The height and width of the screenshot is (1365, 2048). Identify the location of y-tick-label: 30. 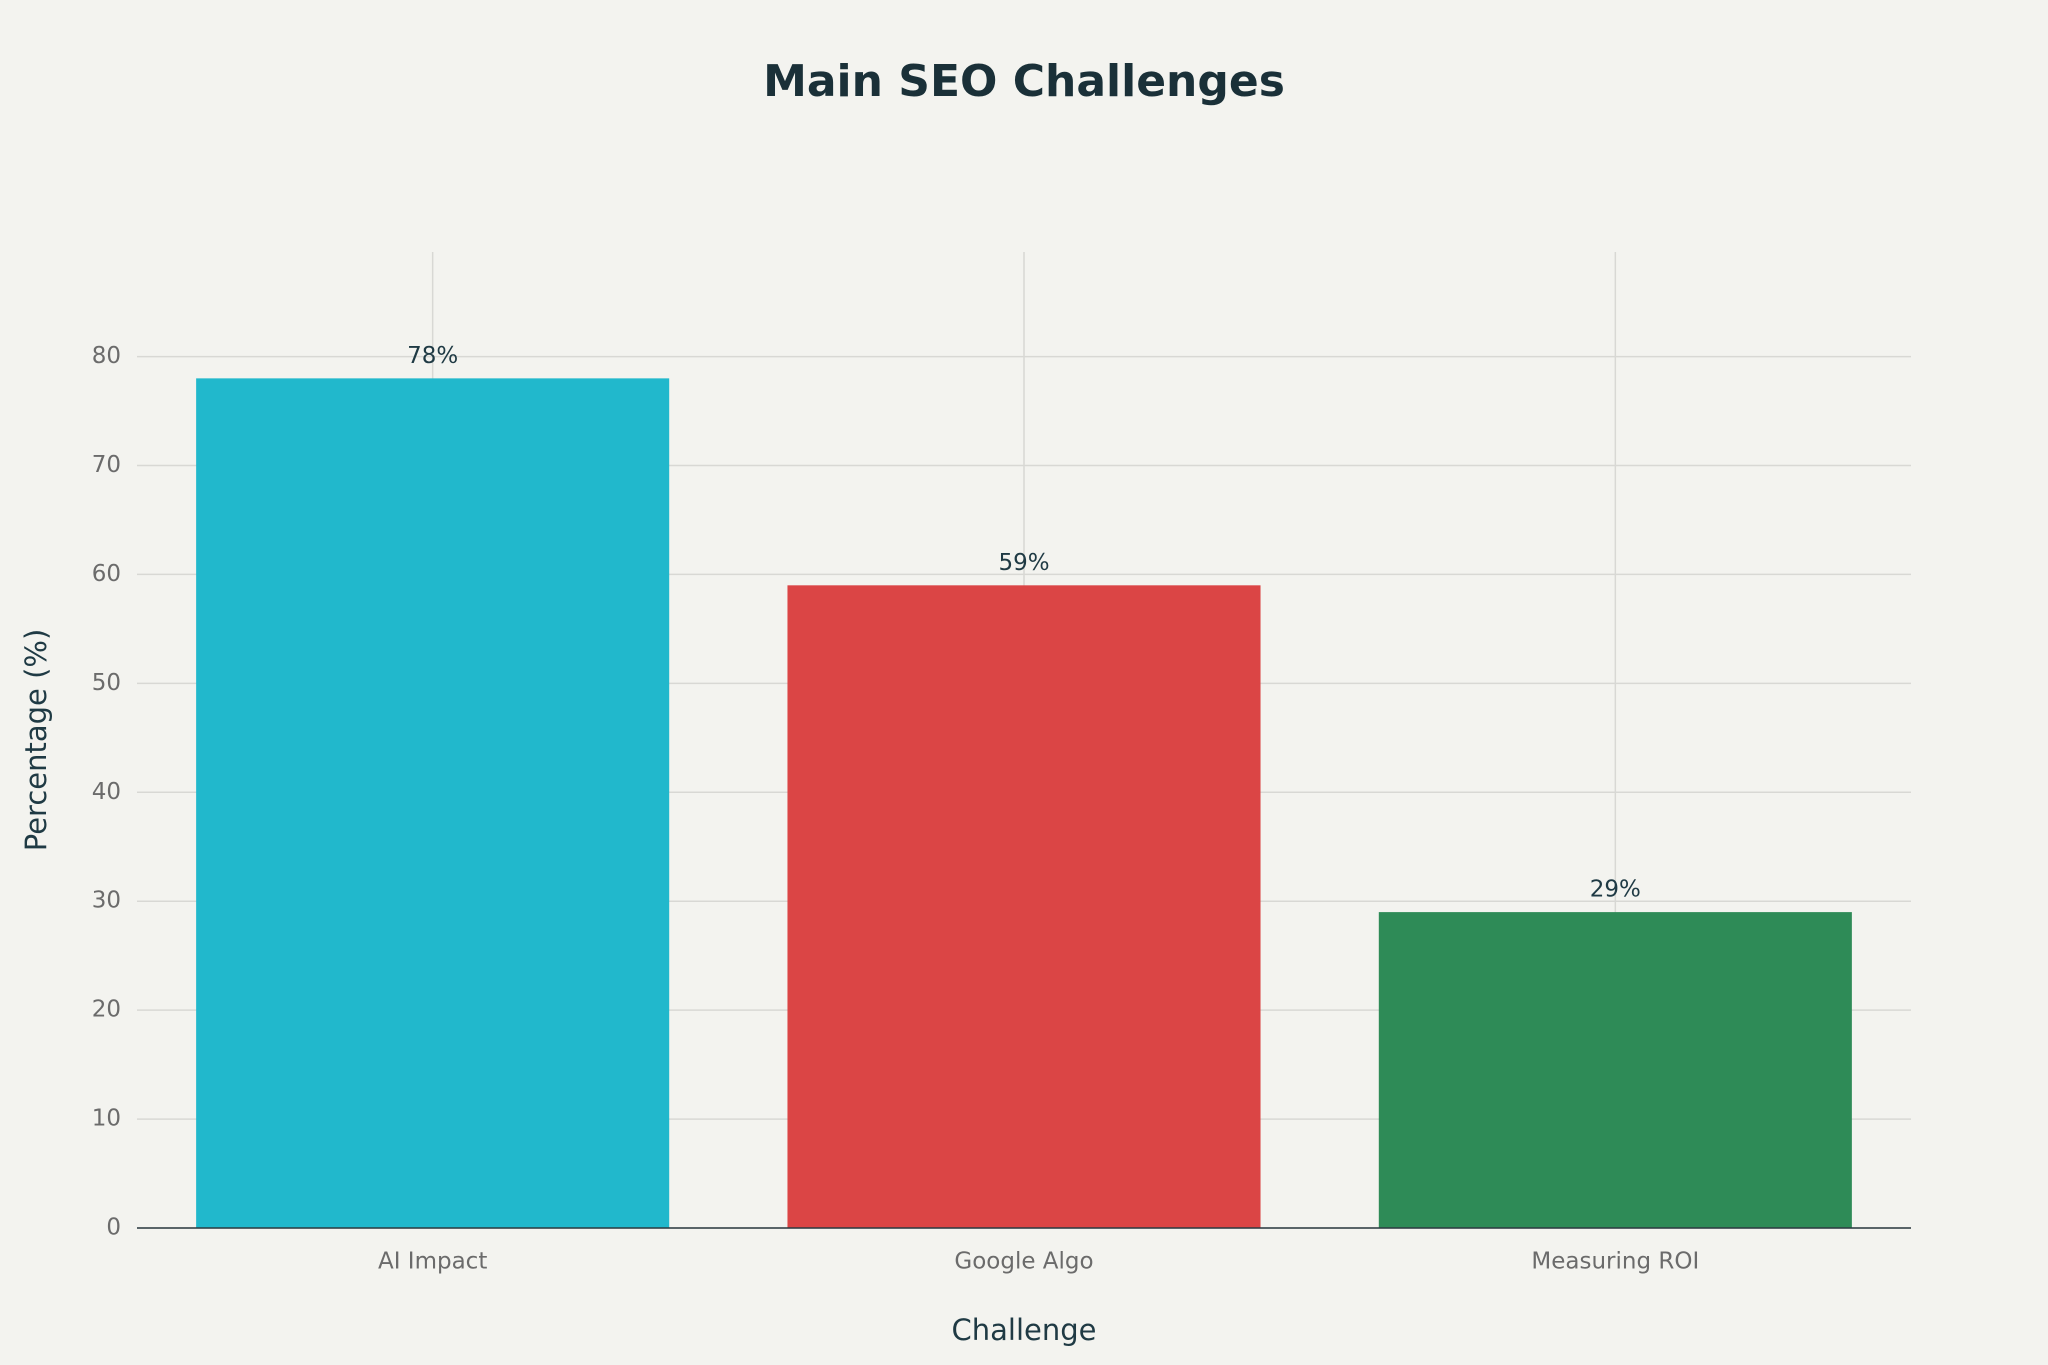
(106, 901).